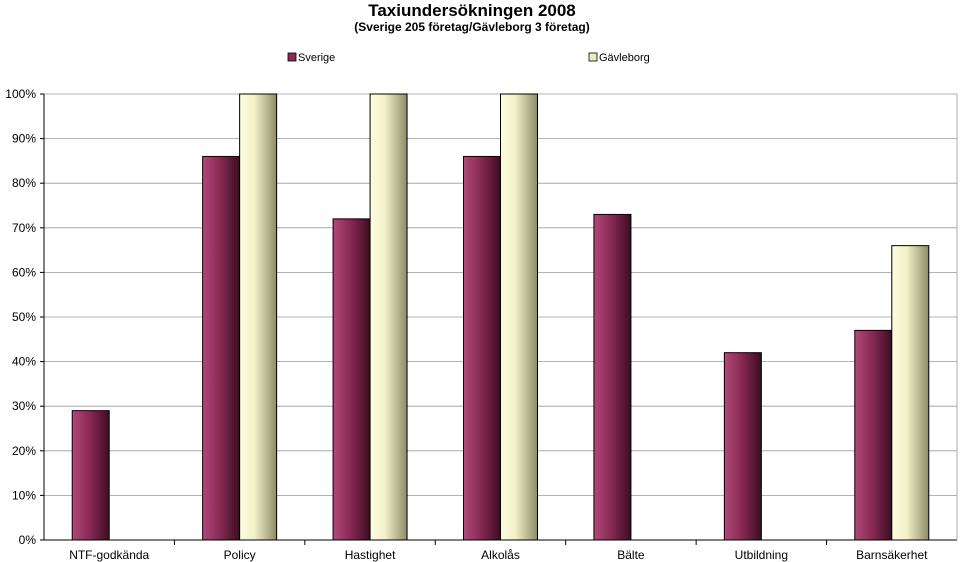 This screenshot has width=960, height=562. What do you see at coordinates (24, 362) in the screenshot?
I see `y-tick-label: 40%` at bounding box center [24, 362].